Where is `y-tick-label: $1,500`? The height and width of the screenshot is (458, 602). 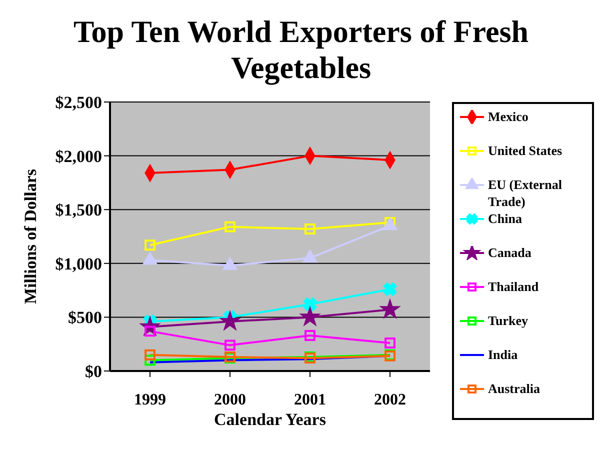 y-tick-label: $1,500 is located at coordinates (78, 210).